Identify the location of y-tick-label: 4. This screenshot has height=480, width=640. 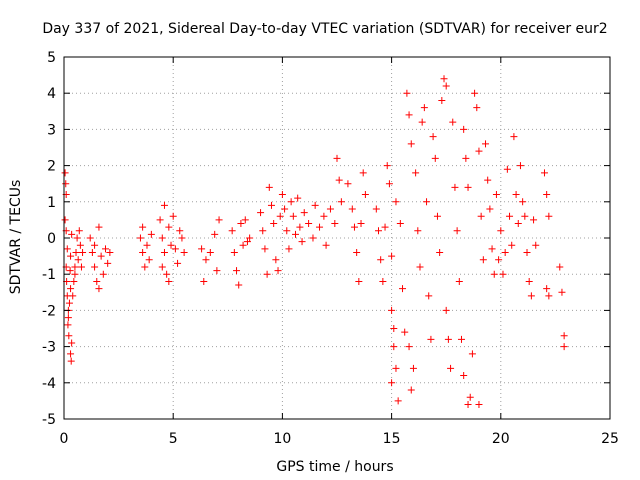
(51, 94).